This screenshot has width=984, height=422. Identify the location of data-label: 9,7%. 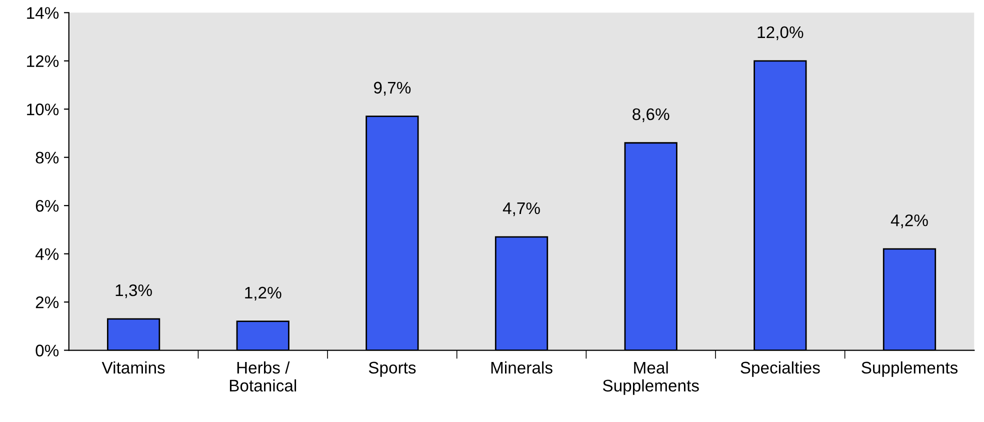
(392, 89).